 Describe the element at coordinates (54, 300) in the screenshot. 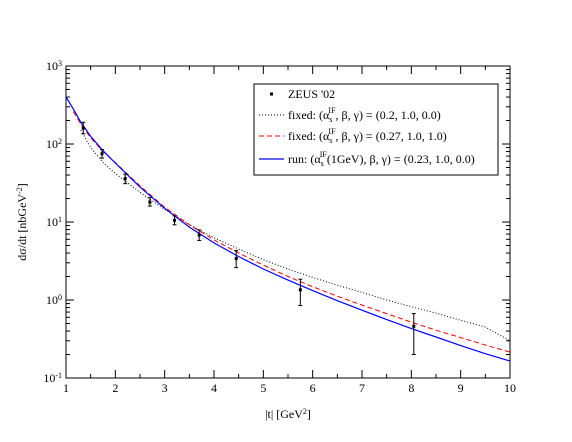

I see `y-tick-label: 10⁰` at that location.